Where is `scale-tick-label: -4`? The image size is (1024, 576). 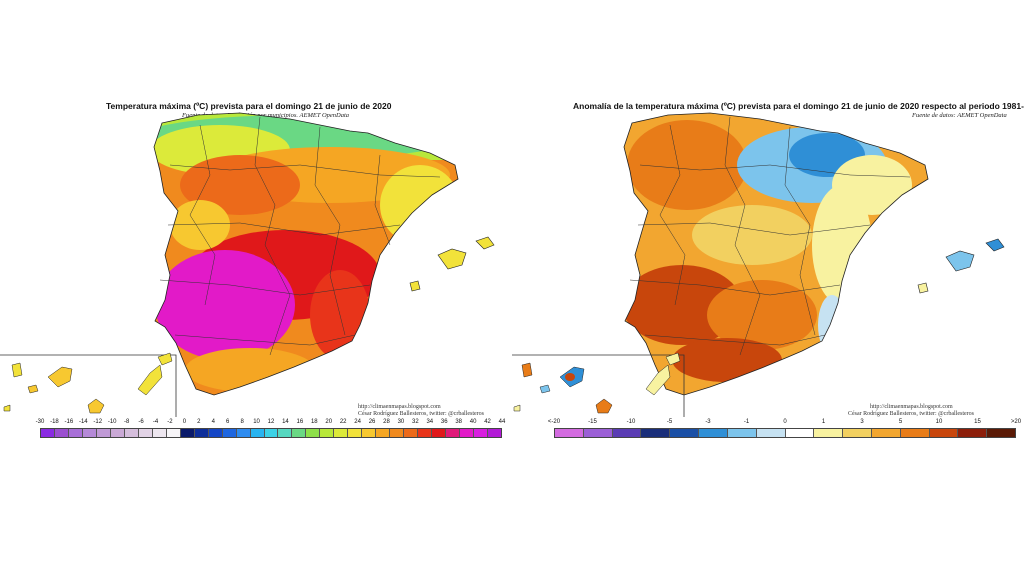 scale-tick-label: -4 is located at coordinates (155, 422).